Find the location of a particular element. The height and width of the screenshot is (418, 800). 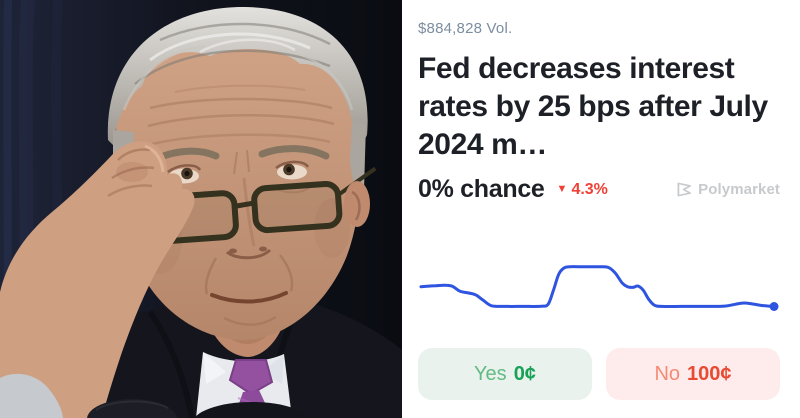

shirt-cuff is located at coordinates (31, 395).